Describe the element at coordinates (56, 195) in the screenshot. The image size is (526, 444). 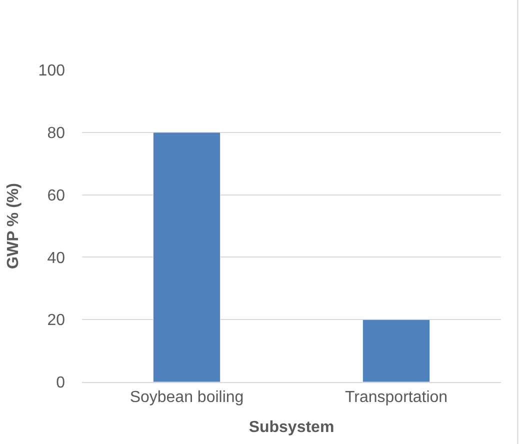
I see `y-tick-label: 60` at that location.